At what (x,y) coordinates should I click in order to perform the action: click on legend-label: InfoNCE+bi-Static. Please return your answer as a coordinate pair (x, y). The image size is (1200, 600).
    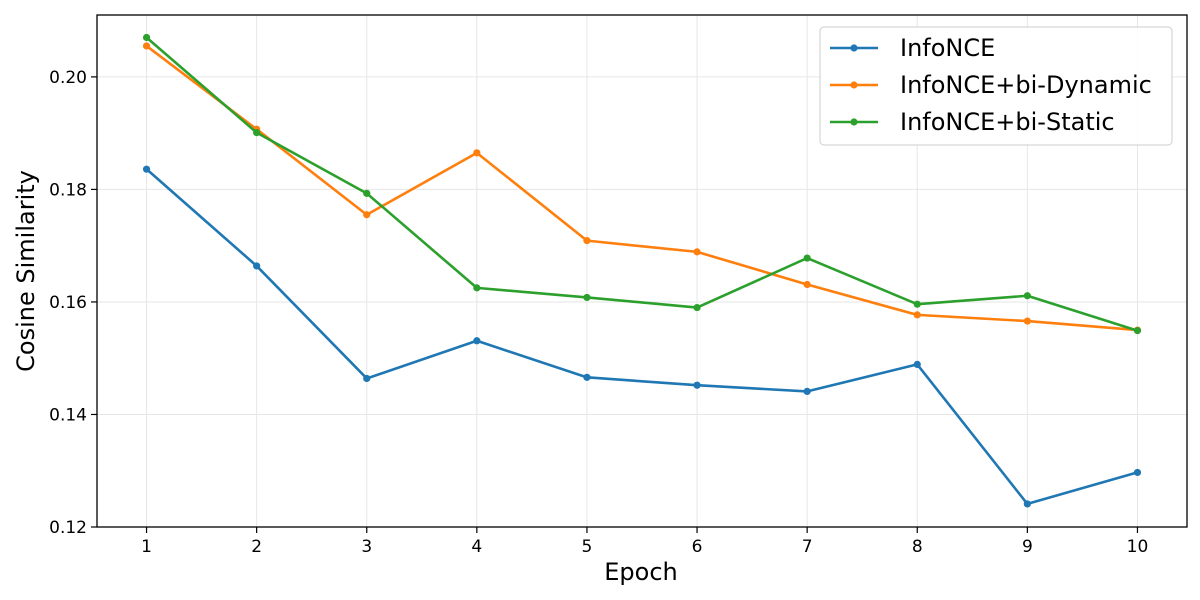
    Looking at the image, I should click on (1007, 122).